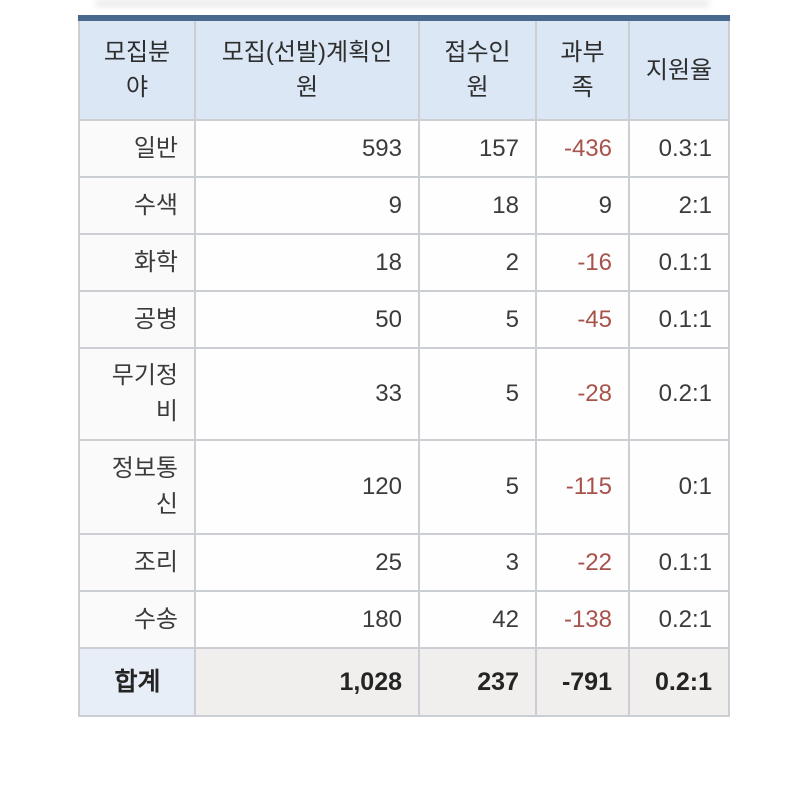 The image size is (800, 797). Describe the element at coordinates (477, 562) in the screenshot. I see `applied-cell: 3` at that location.